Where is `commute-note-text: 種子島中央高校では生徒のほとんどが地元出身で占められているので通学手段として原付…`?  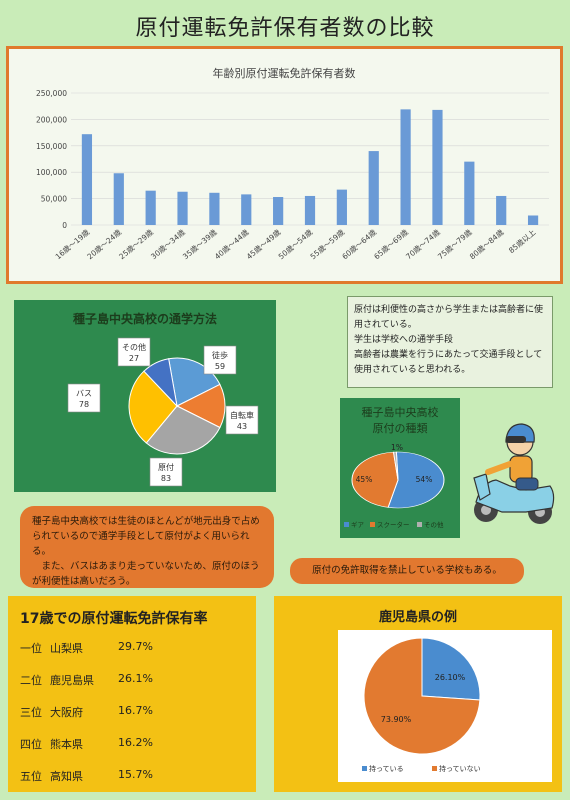 commute-note-text: 種子島中央高校では生徒のほとんどが地元出身で占められているので通学手段として原付… is located at coordinates (147, 551).